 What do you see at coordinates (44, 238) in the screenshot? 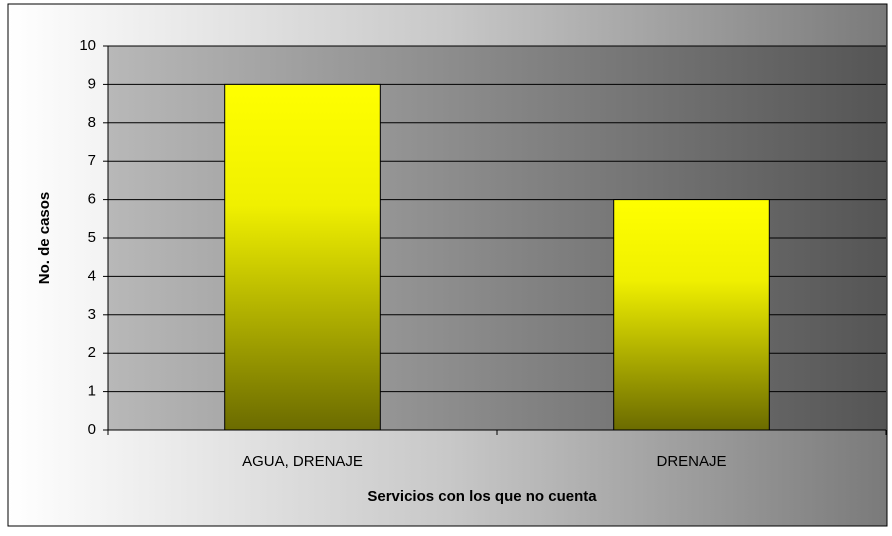
I see `y-axis-label: No. de casos` at bounding box center [44, 238].